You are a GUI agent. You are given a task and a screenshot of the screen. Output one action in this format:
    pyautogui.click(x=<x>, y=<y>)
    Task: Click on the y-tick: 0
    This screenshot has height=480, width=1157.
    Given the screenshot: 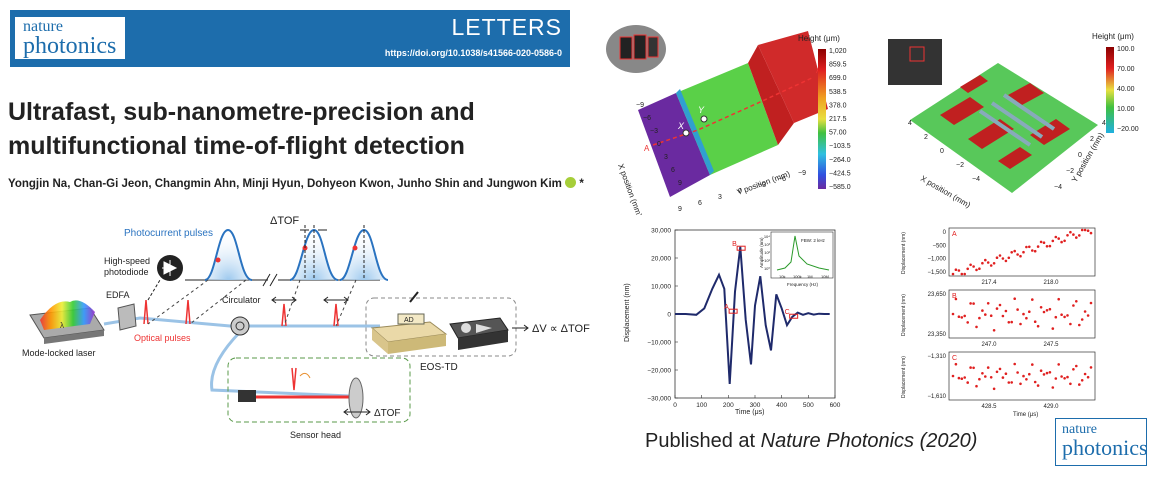 What is the action you would take?
    pyautogui.click(x=740, y=191)
    